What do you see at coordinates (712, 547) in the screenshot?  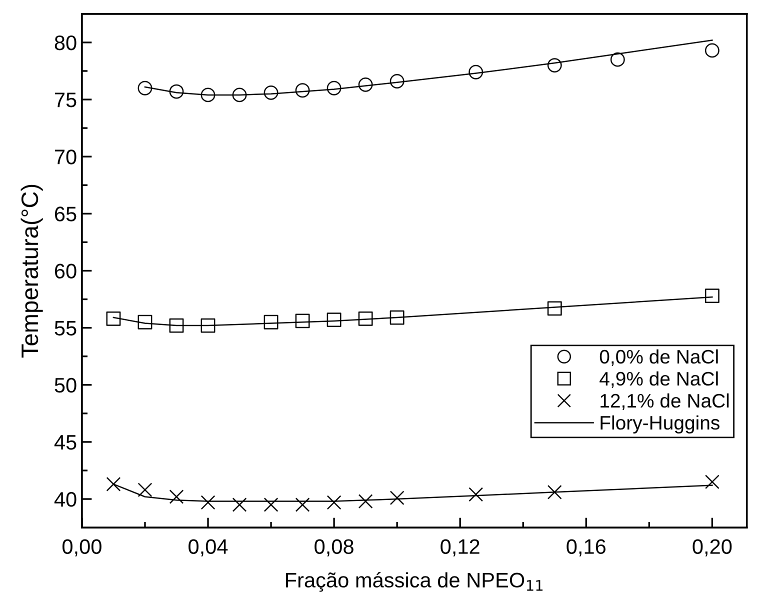 I see `x-tick-label: 0,20` at bounding box center [712, 547].